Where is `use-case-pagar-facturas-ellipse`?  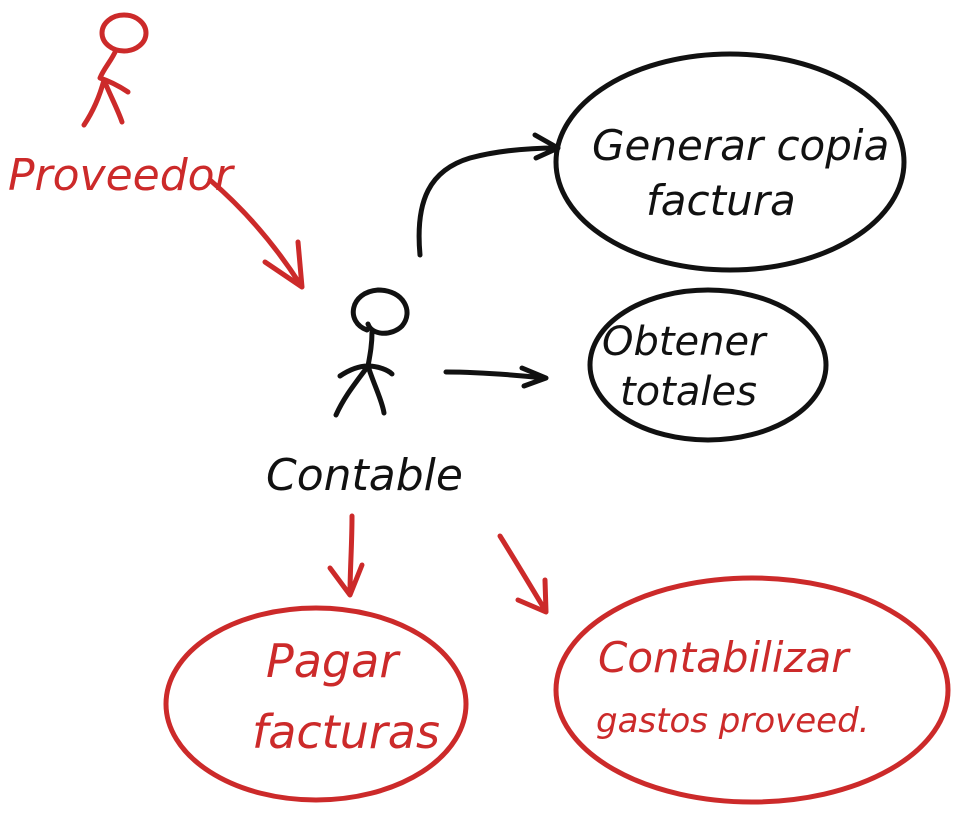 use-case-pagar-facturas-ellipse is located at coordinates (316, 704).